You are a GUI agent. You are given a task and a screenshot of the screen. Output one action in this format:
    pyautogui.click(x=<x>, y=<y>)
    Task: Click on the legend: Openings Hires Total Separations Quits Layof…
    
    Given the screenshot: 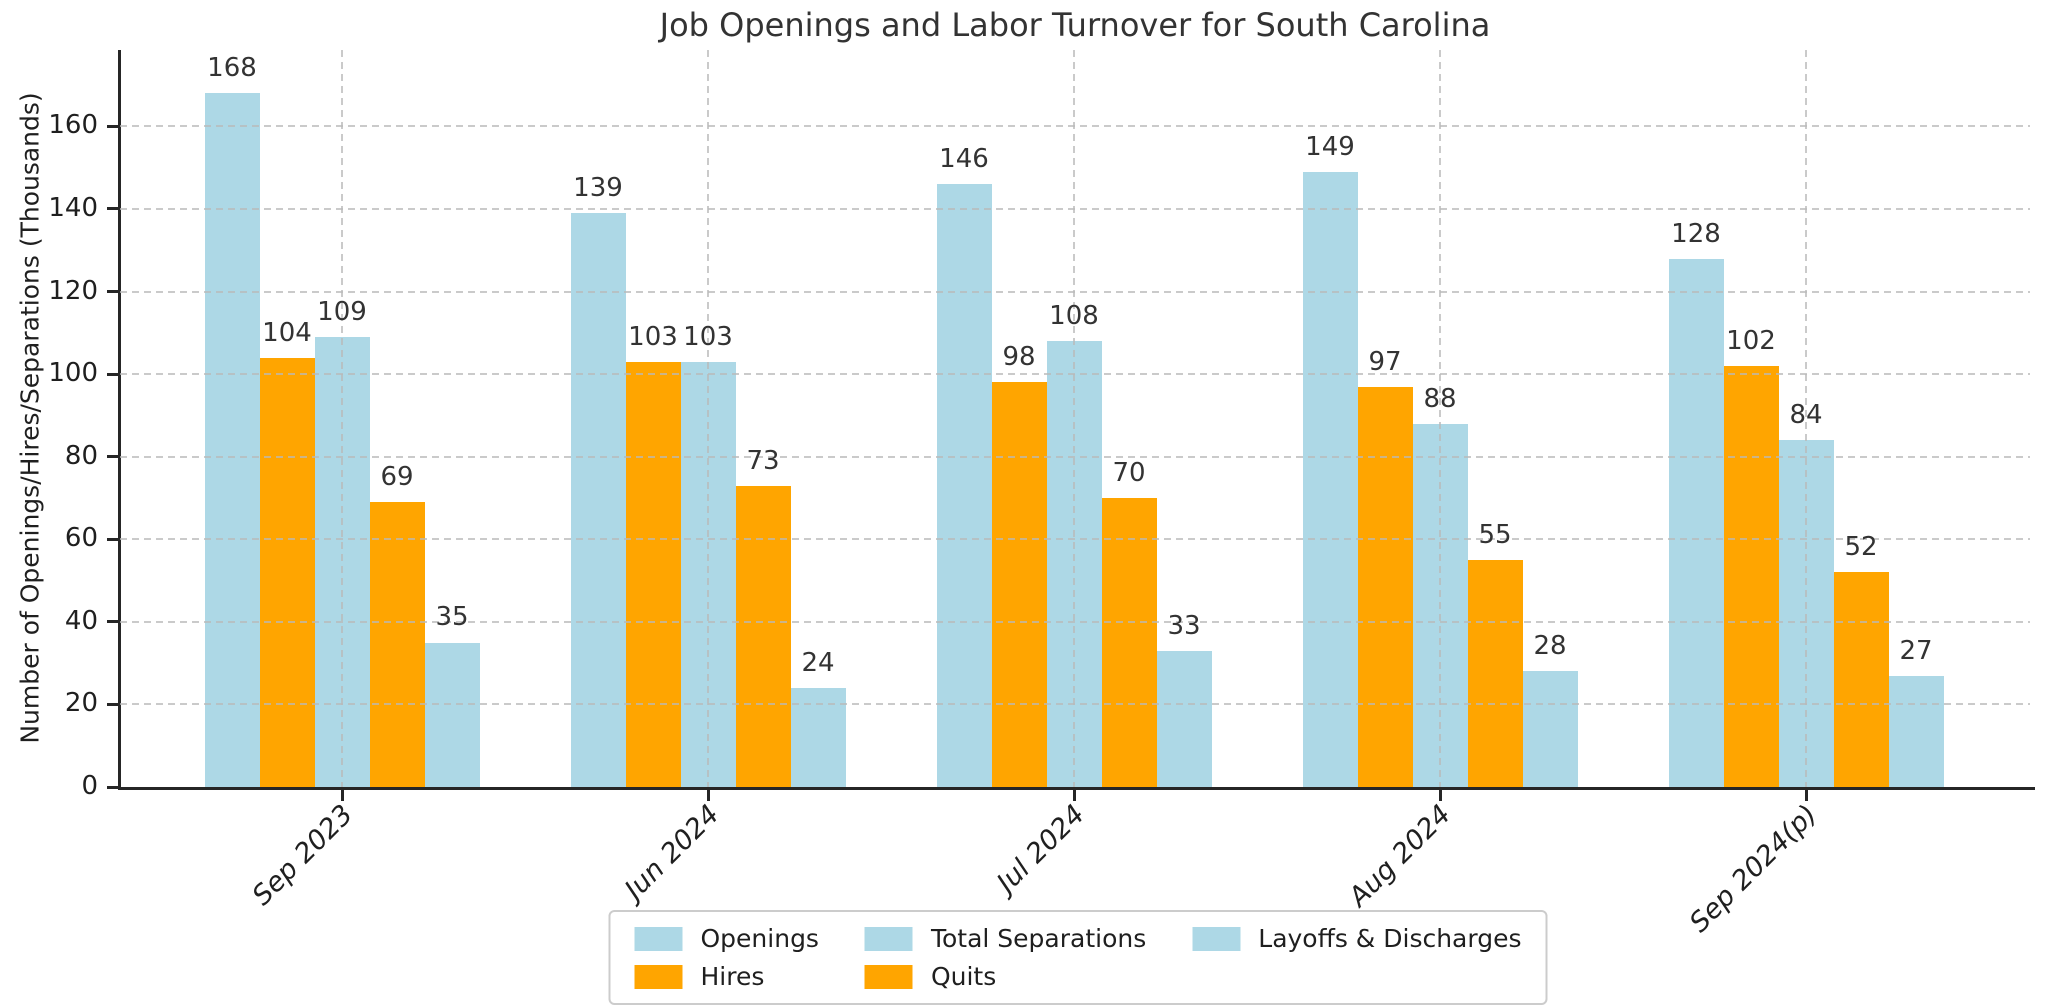 What is the action you would take?
    pyautogui.click(x=1078, y=957)
    